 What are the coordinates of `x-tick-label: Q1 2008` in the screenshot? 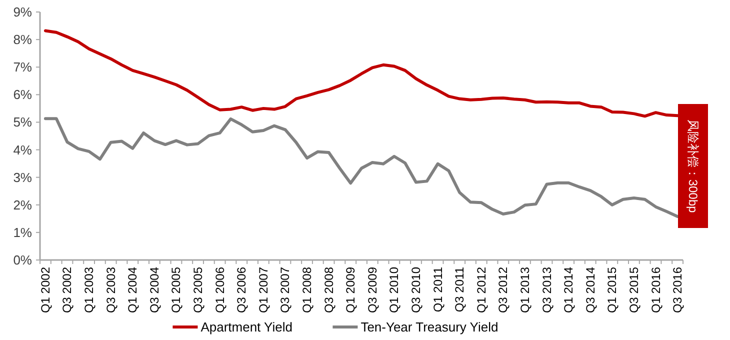 It's located at (307, 290).